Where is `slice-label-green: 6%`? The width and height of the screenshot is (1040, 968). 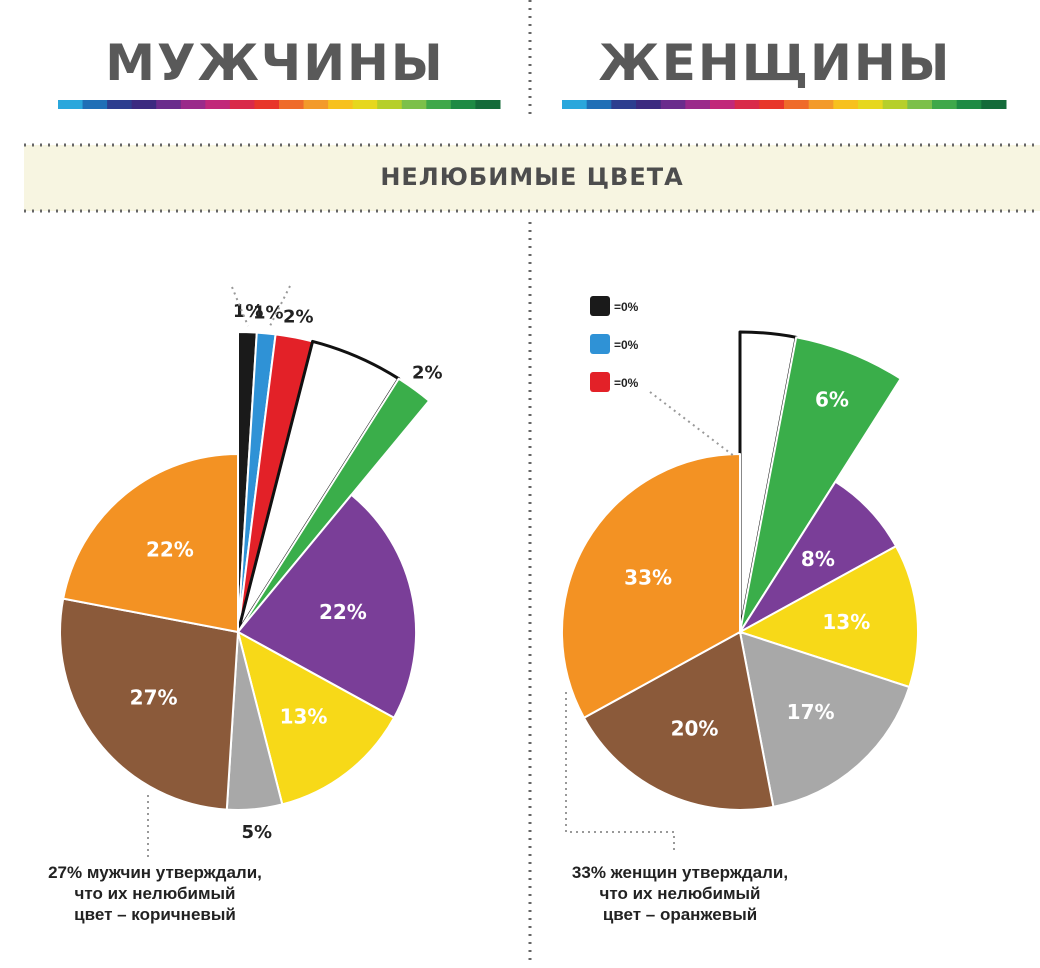
slice-label-green: 6% is located at coordinates (832, 400).